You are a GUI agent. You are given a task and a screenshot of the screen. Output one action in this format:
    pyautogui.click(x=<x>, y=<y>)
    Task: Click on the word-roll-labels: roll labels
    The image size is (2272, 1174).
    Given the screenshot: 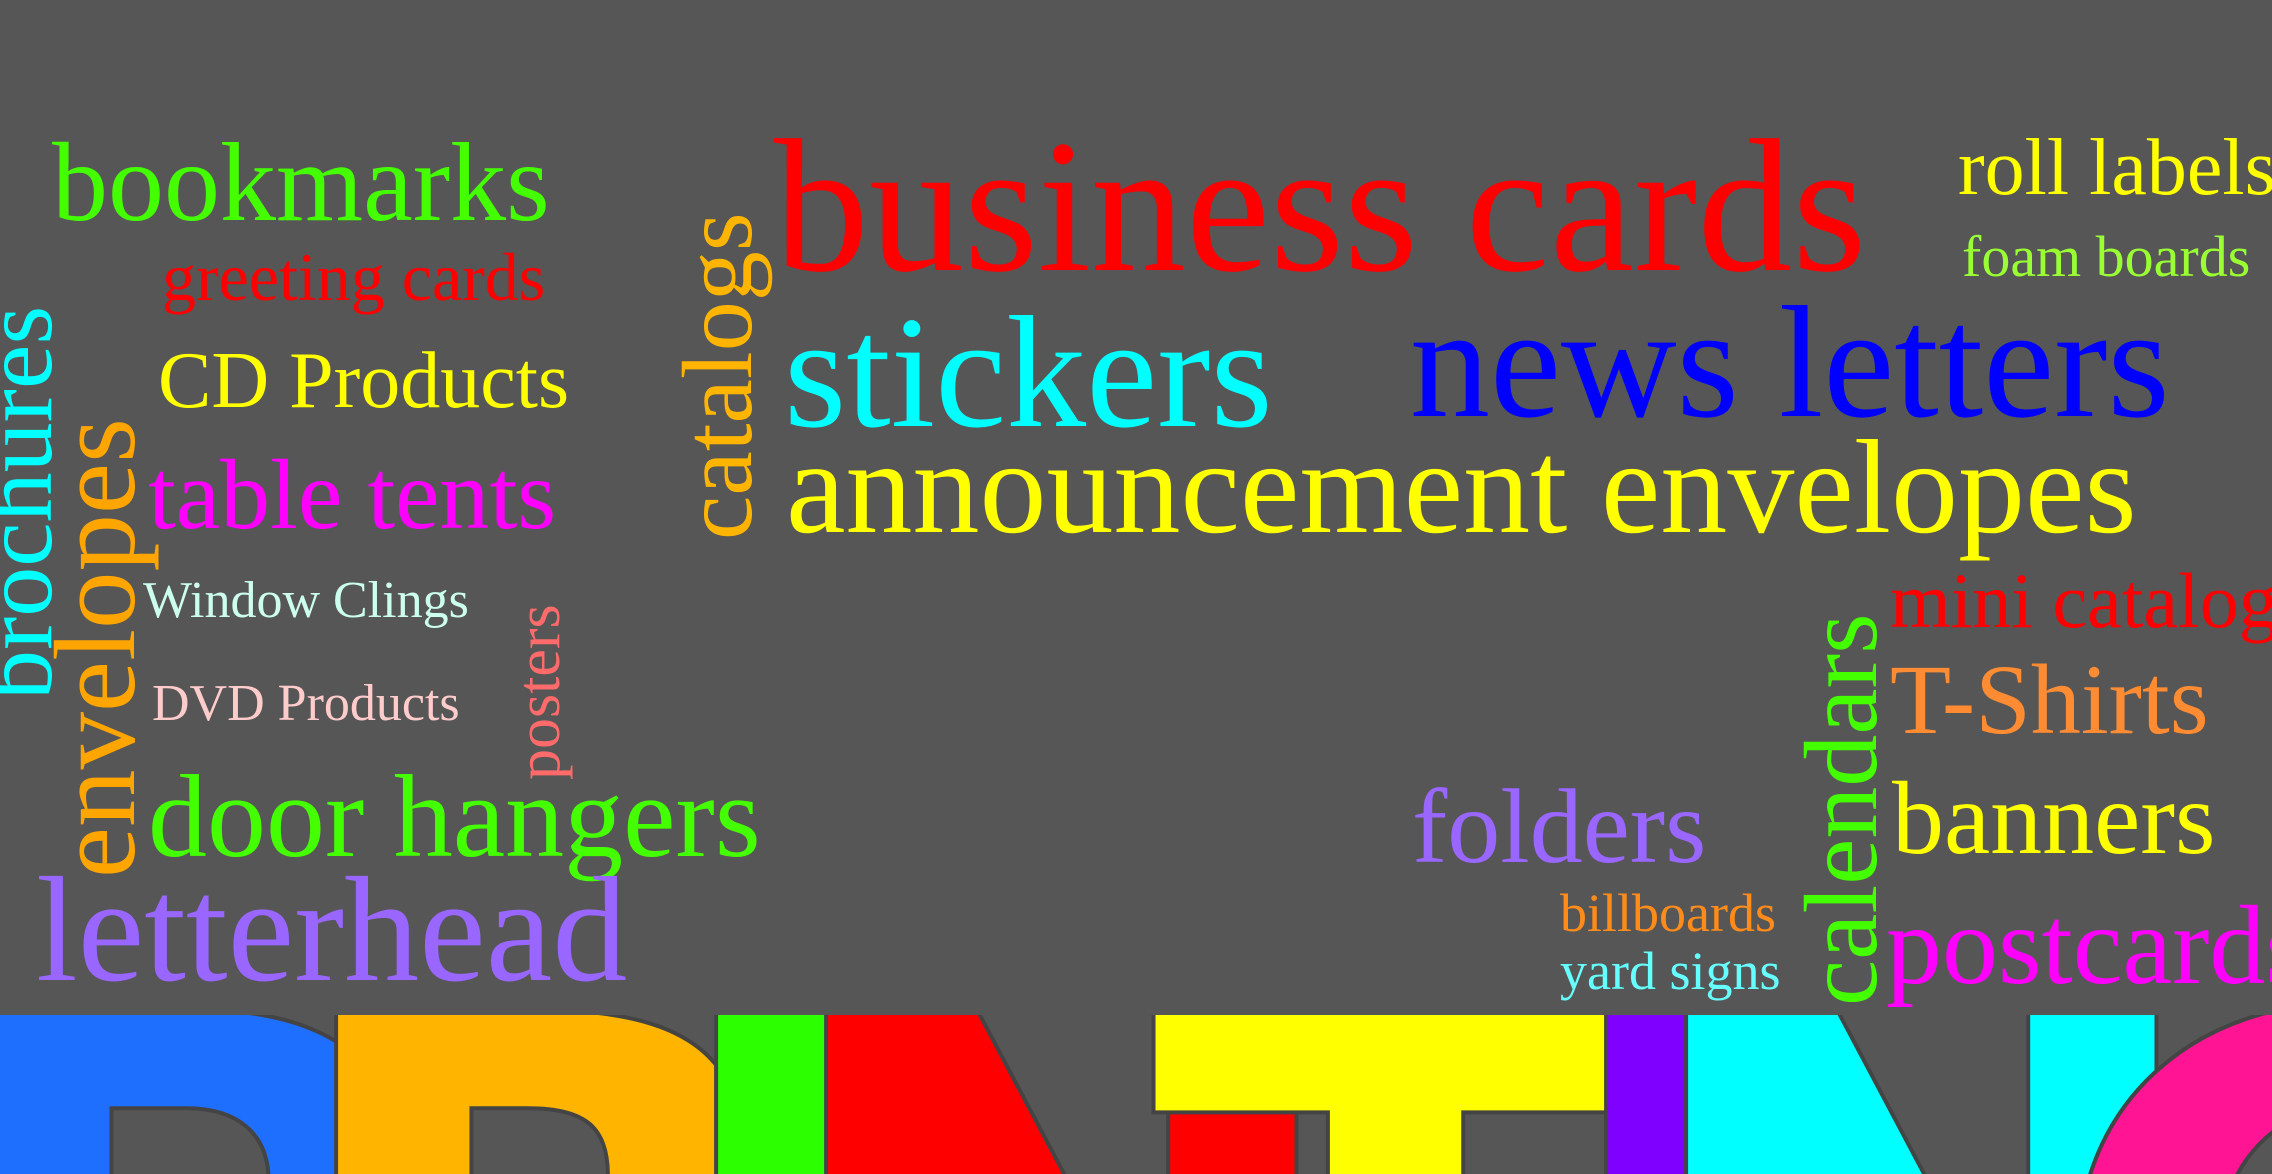 What is the action you would take?
    pyautogui.click(x=2115, y=168)
    